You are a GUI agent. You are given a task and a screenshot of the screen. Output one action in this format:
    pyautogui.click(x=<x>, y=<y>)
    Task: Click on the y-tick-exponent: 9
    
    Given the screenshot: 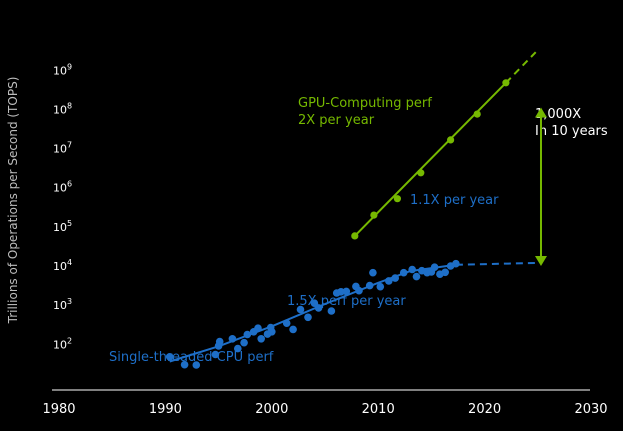 What is the action you would take?
    pyautogui.click(x=69, y=66)
    